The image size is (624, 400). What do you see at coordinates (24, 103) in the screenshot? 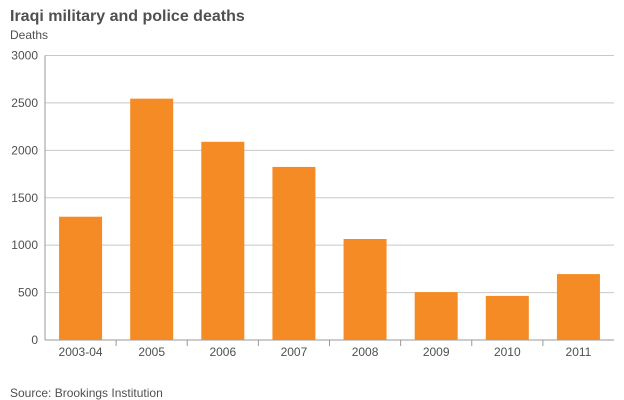
I see `y-tick-label: 2500` at bounding box center [24, 103].